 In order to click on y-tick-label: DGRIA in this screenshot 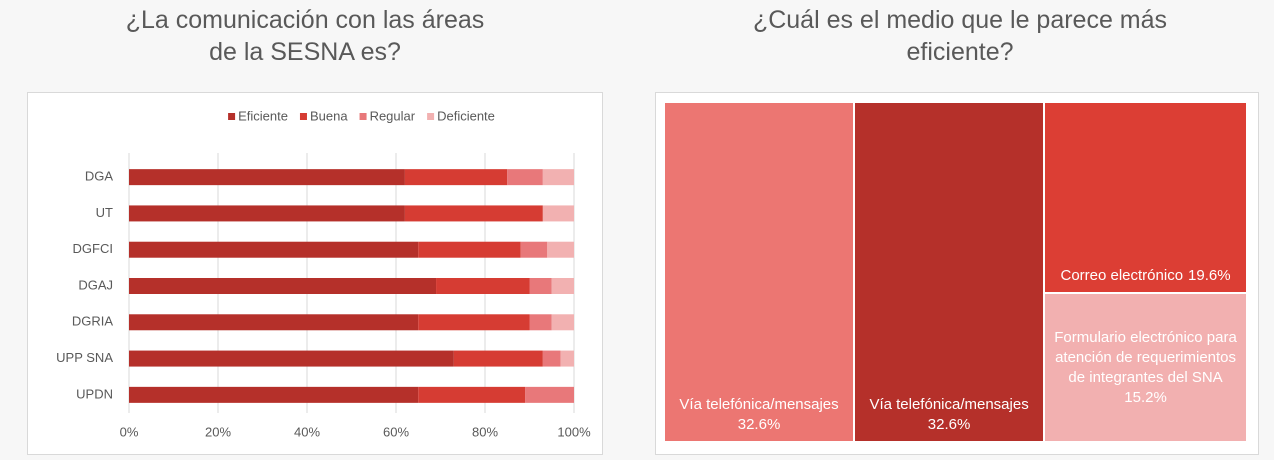, I will do `click(93, 321)`.